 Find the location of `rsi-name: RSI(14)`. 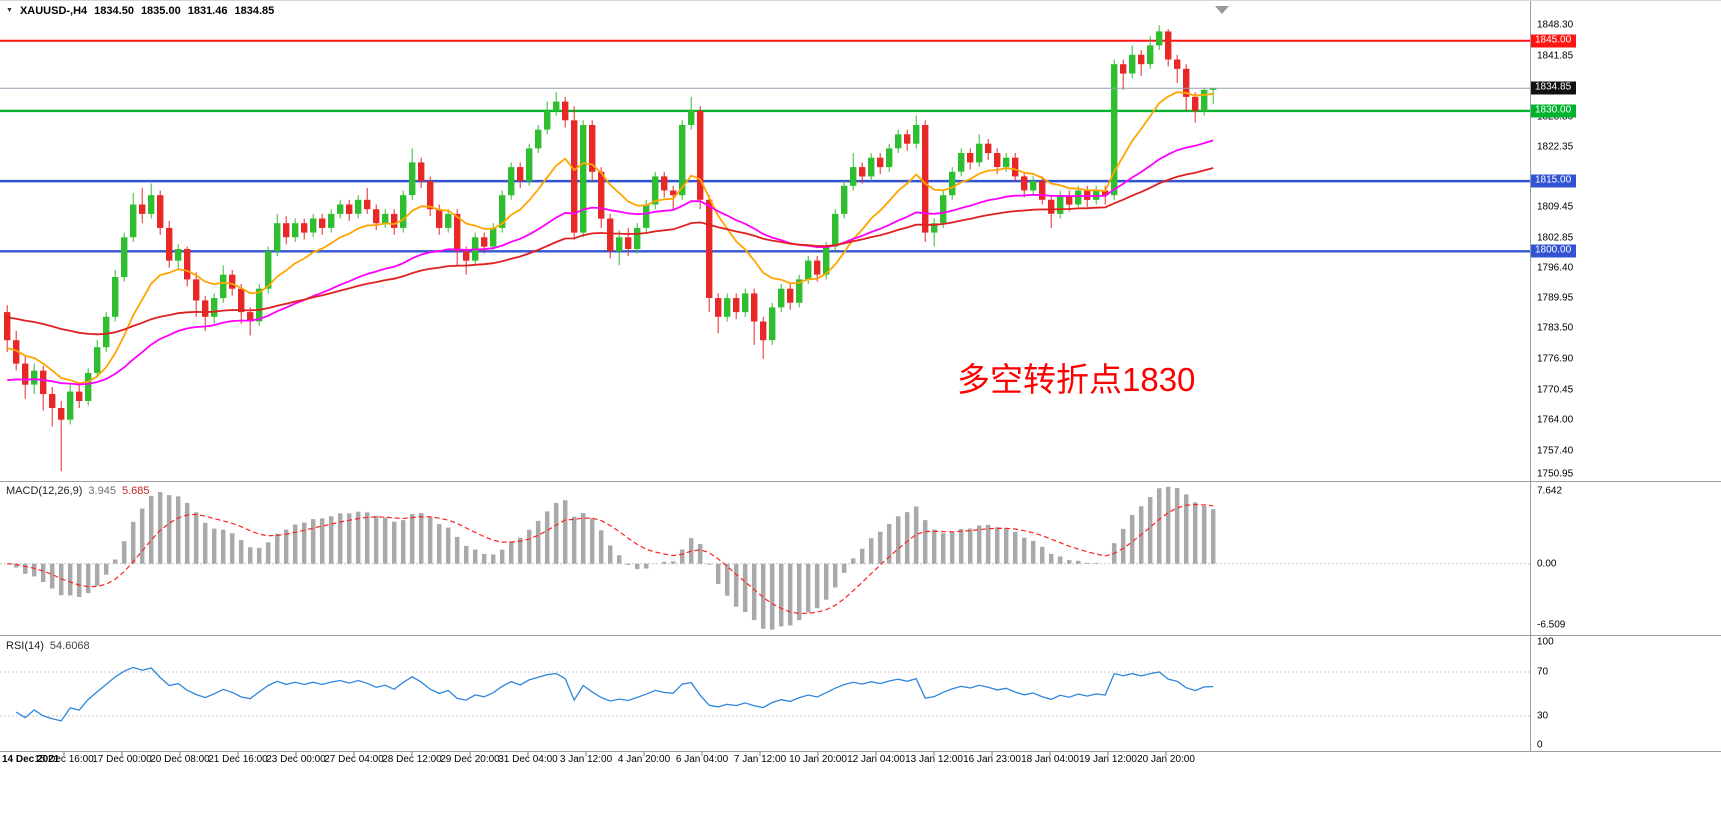

rsi-name: RSI(14) is located at coordinates (25, 646).